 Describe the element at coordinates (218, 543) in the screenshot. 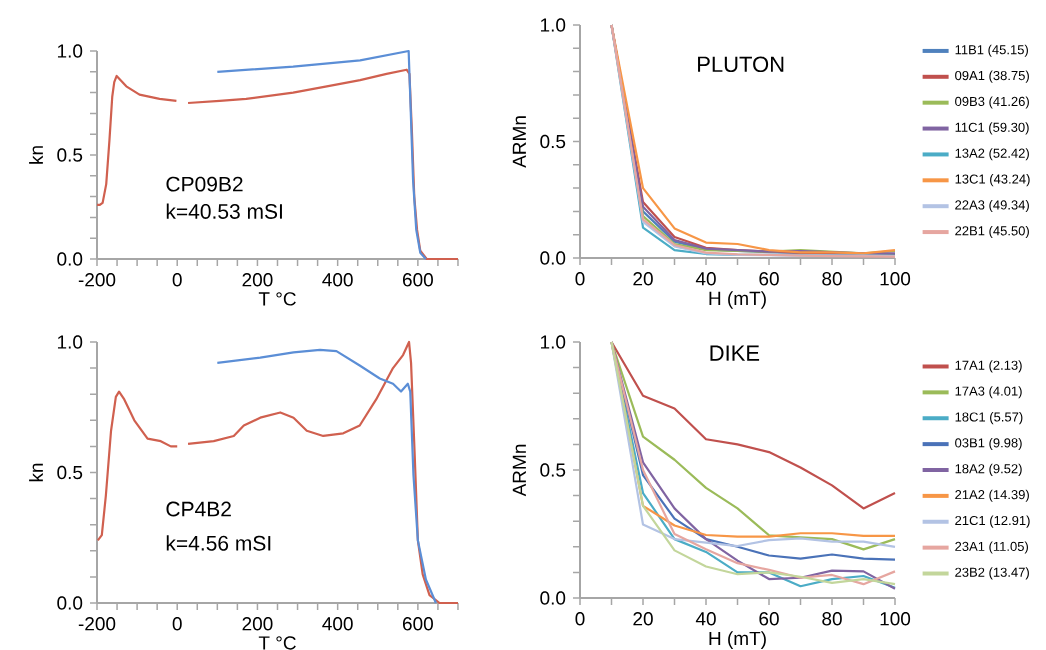

I see `annotation: k=4.56 mSI` at that location.